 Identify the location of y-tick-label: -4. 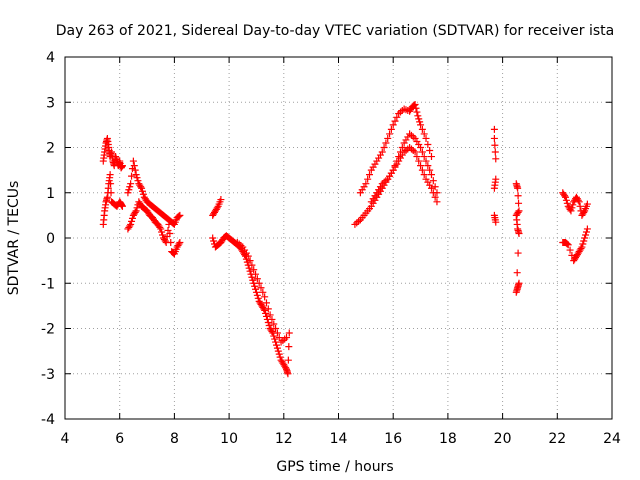
(48, 420).